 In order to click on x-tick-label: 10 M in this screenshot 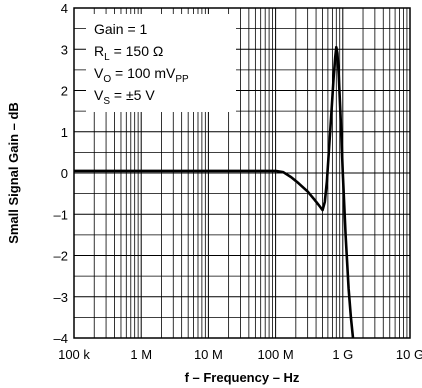, I will do `click(208, 354)`.